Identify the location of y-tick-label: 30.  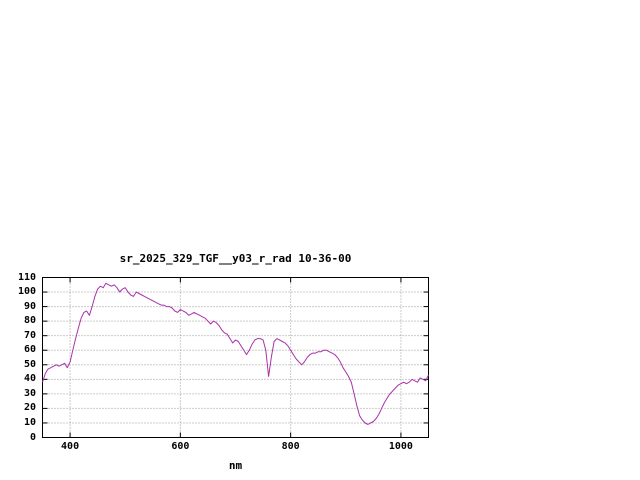
(29, 393).